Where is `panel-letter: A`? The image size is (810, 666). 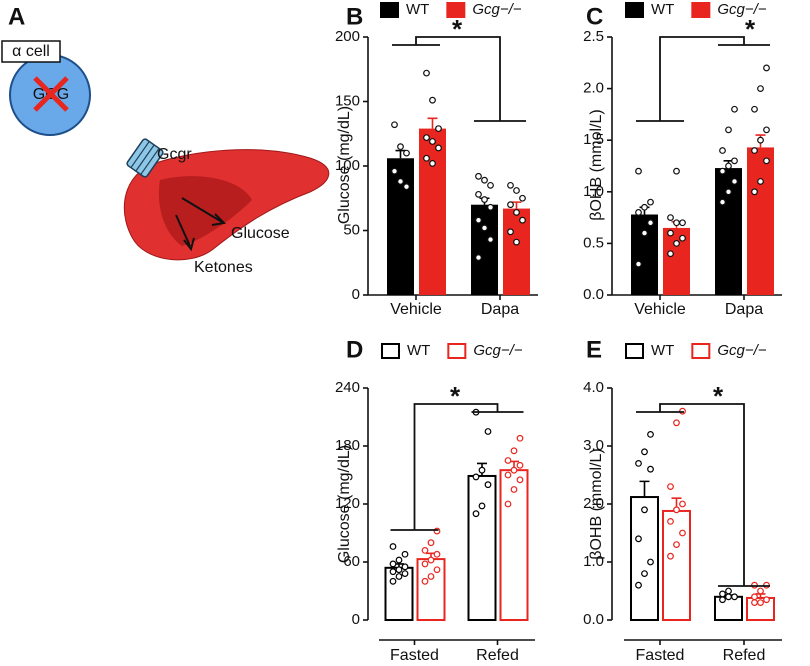
panel-letter: A is located at coordinates (16, 16).